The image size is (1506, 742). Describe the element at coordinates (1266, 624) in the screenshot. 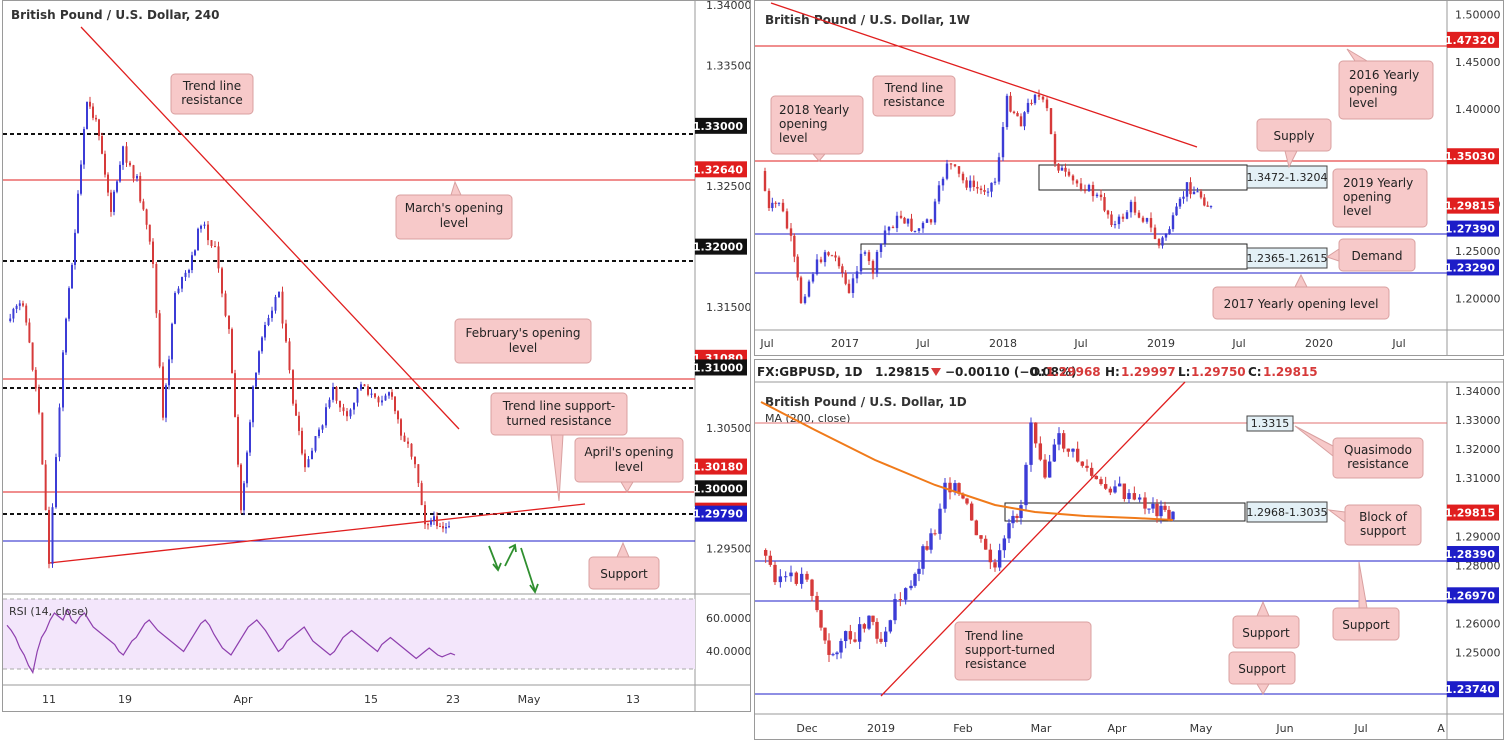

I see `callout-support-a: Support` at that location.